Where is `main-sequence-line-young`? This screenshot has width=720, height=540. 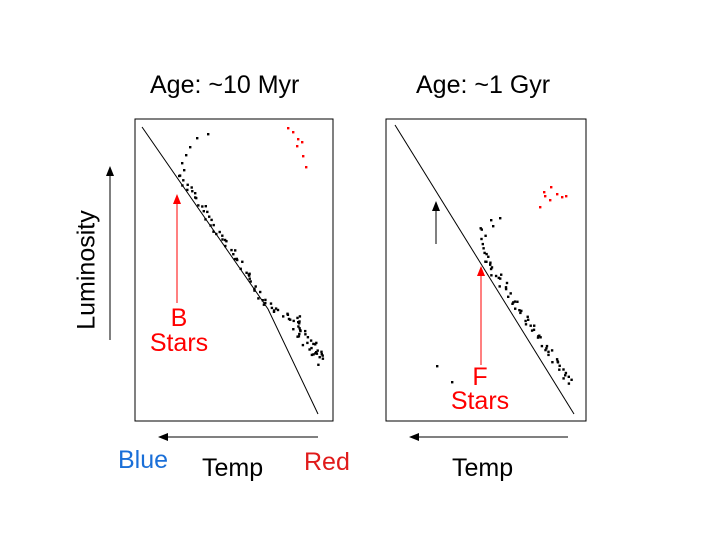
main-sequence-line-young is located at coordinates (230, 270).